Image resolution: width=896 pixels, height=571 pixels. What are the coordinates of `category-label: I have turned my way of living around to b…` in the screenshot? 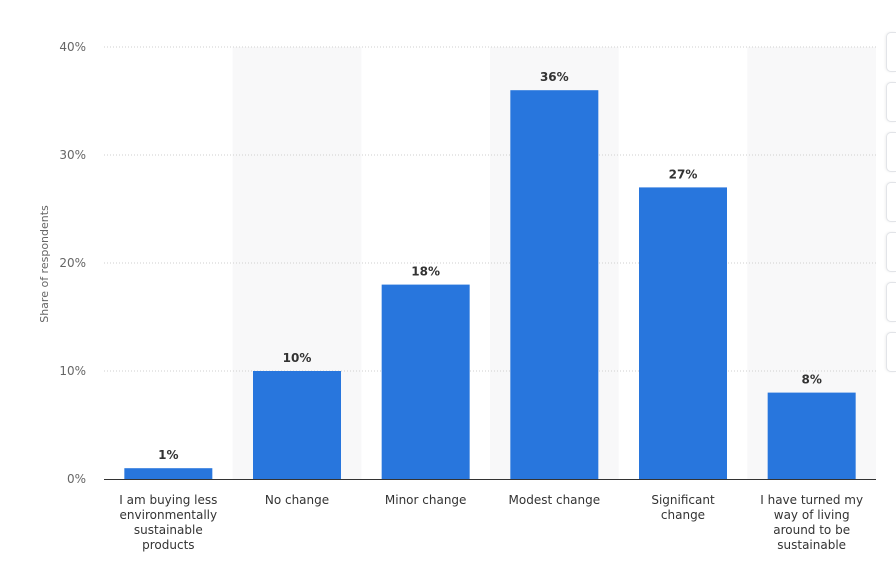 It's located at (811, 522).